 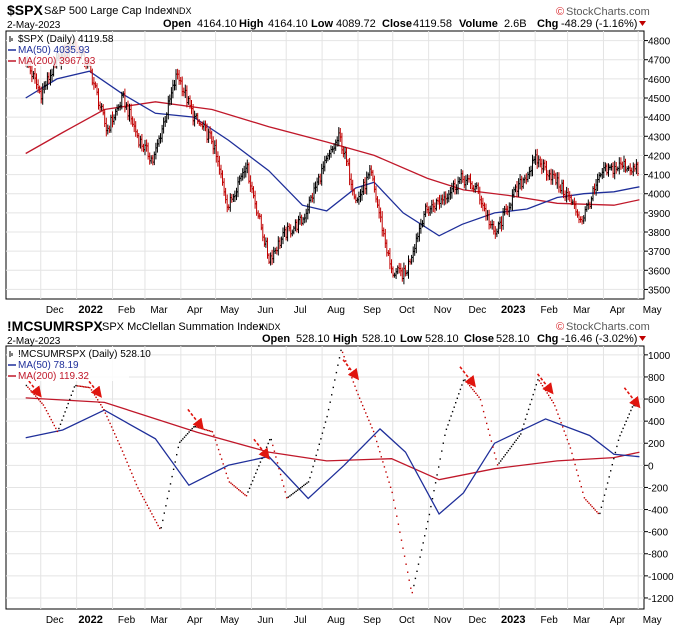 What do you see at coordinates (642, 23) in the screenshot?
I see `spx-down-triangle-icon` at bounding box center [642, 23].